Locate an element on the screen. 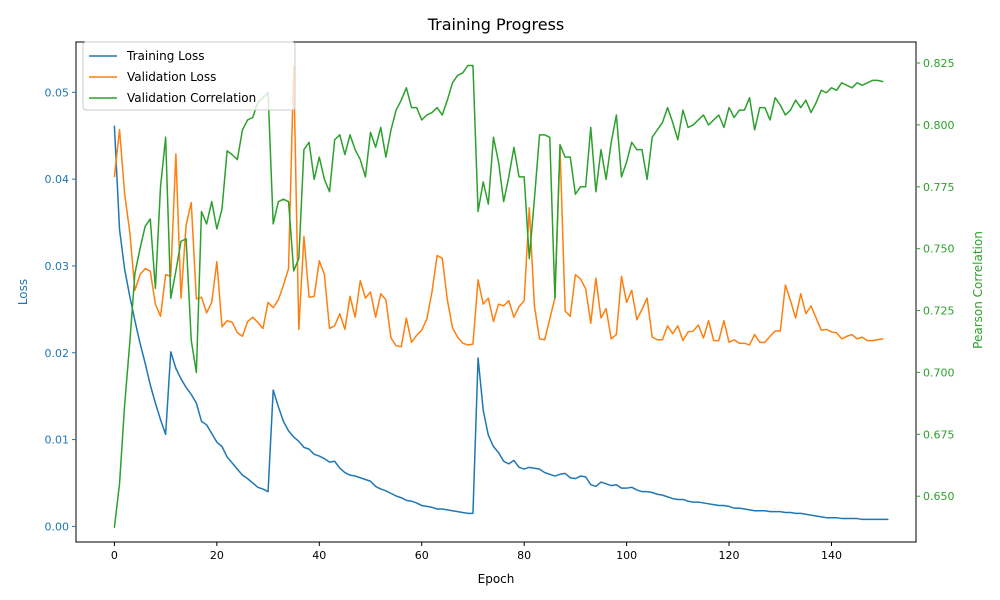 Image resolution: width=1000 pixels, height=600 pixels. legend-box is located at coordinates (189, 76).